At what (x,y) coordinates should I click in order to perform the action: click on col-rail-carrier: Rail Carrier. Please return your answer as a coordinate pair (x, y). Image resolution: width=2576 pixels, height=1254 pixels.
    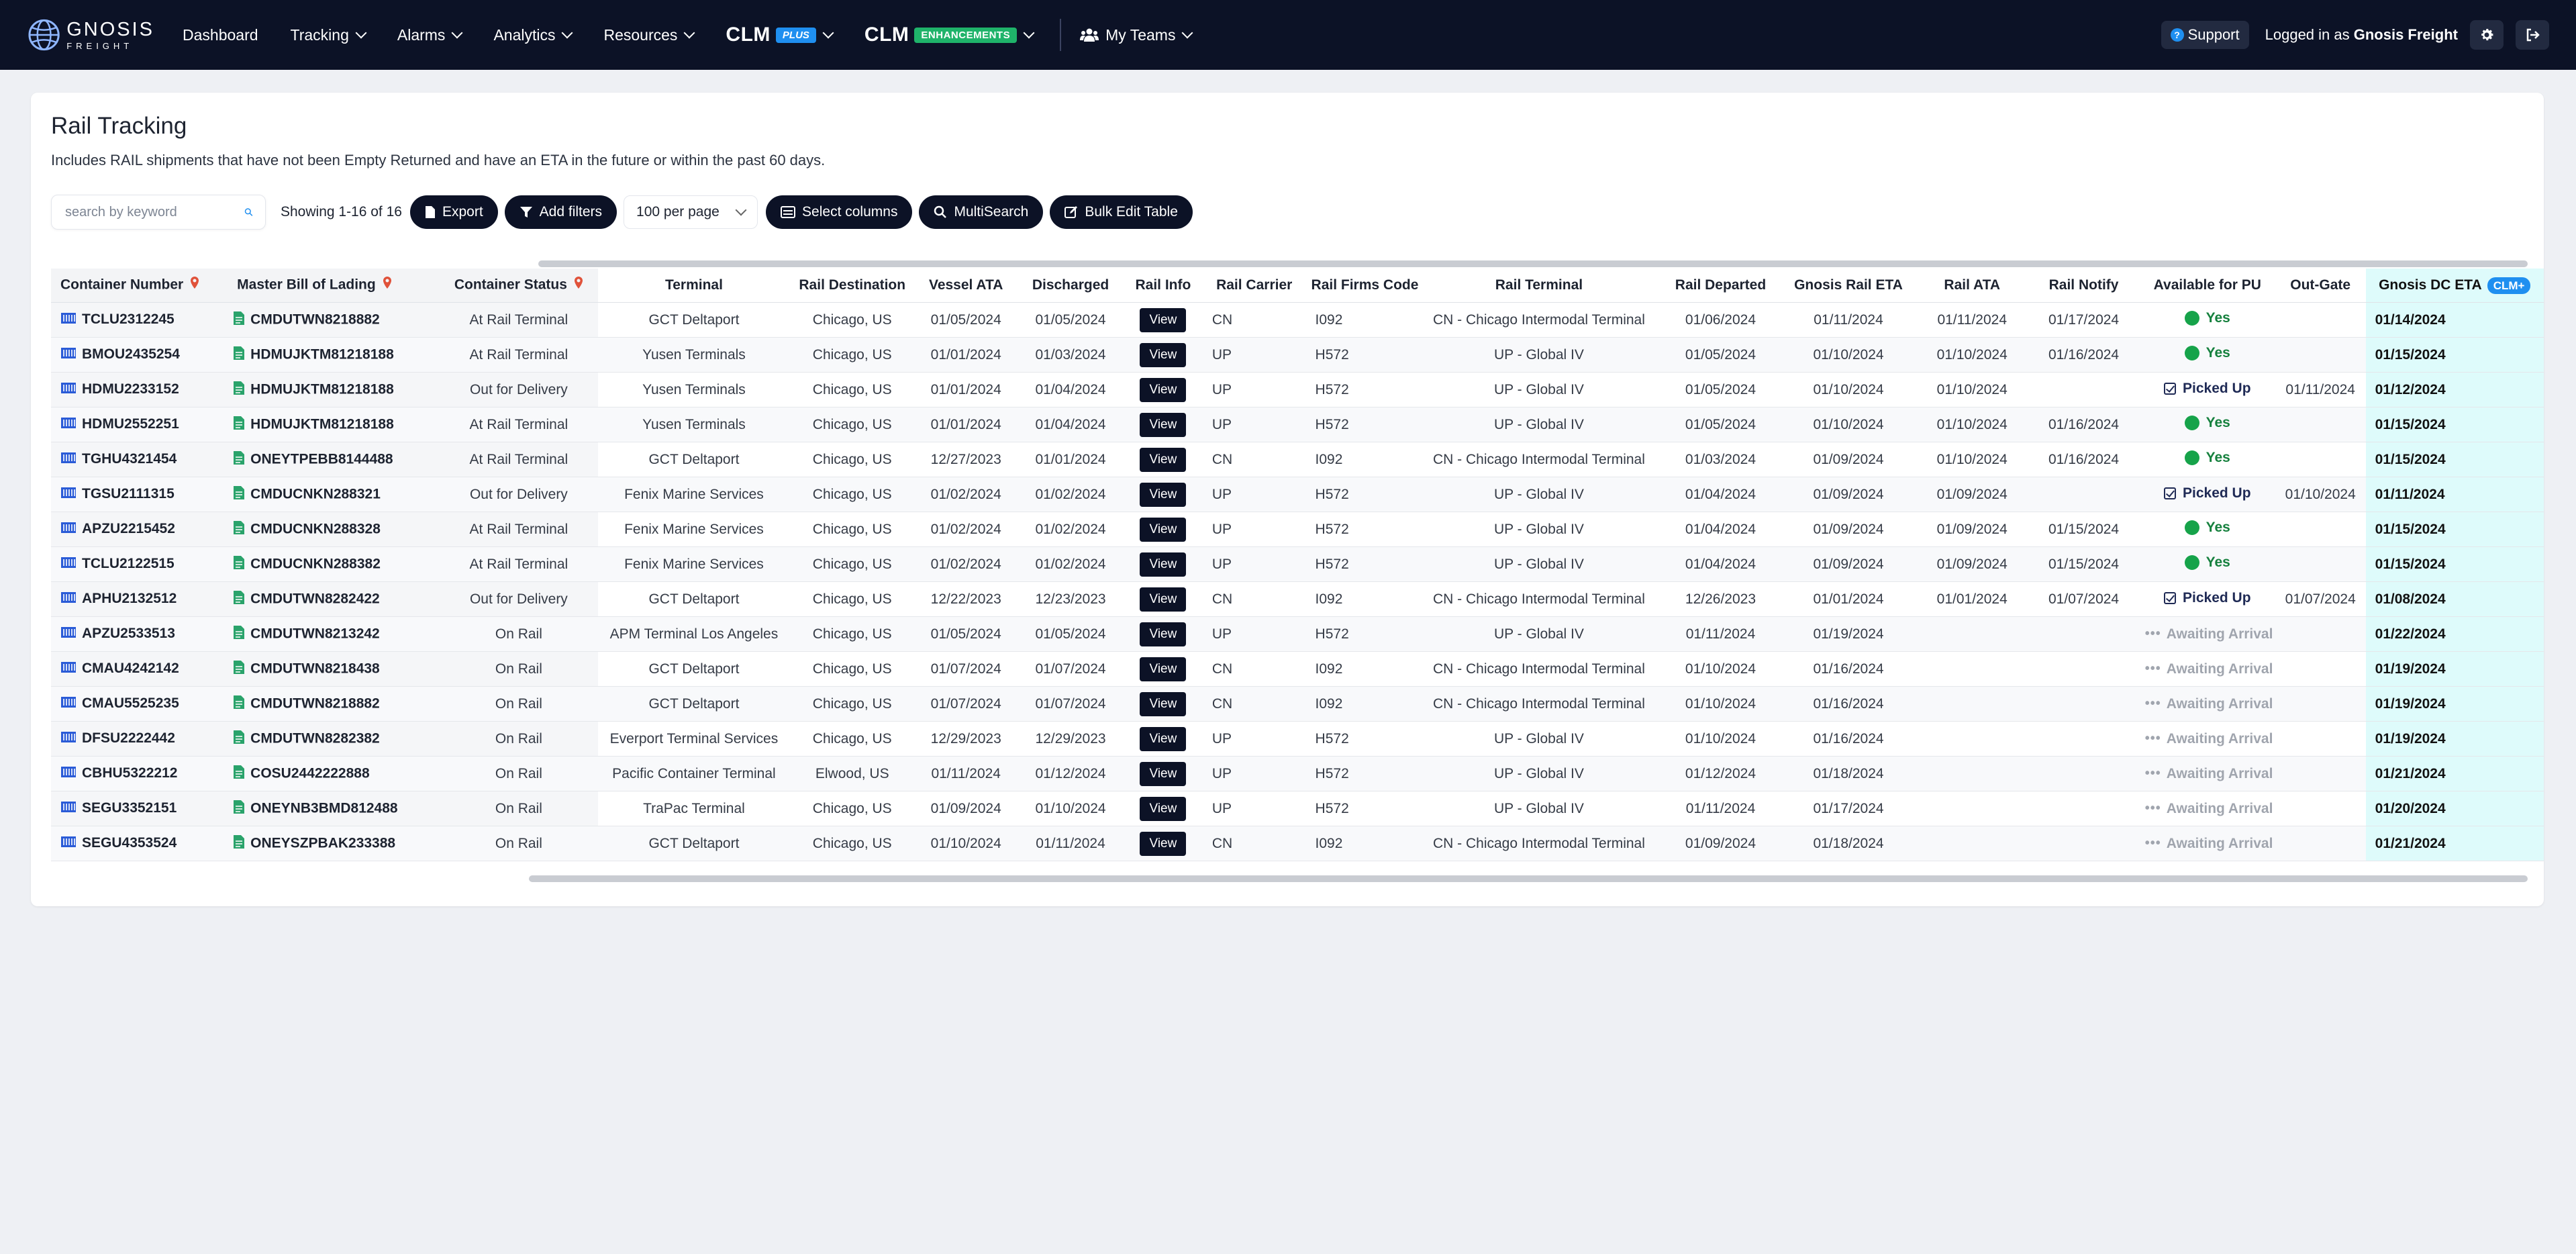
    Looking at the image, I should click on (1254, 286).